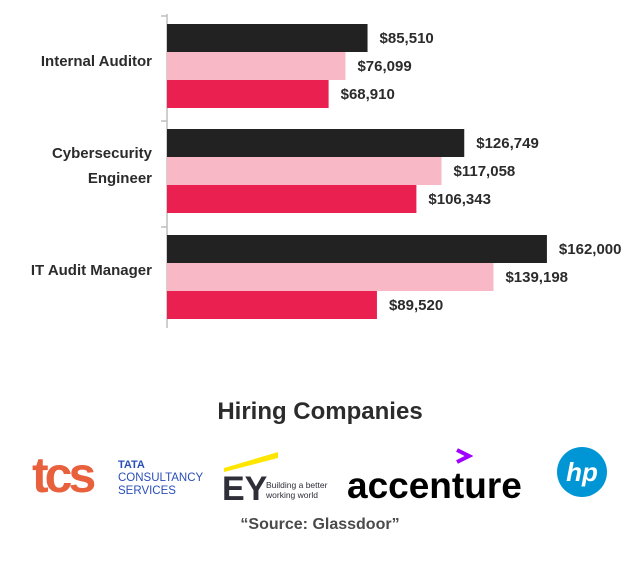  I want to click on source-note: “Source: Glassdoor”, so click(320, 524).